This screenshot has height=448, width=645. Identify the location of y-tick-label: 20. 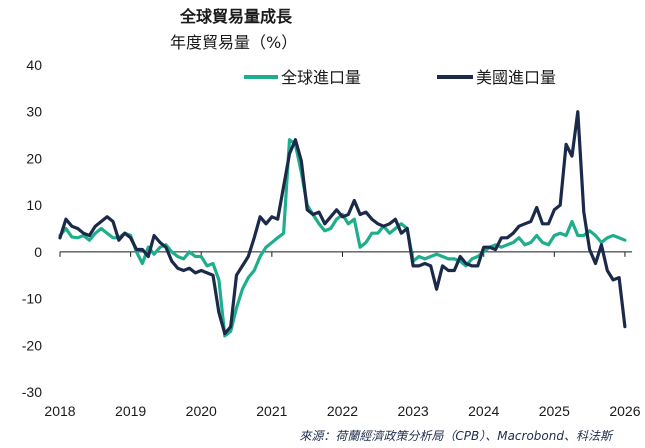
(34, 158).